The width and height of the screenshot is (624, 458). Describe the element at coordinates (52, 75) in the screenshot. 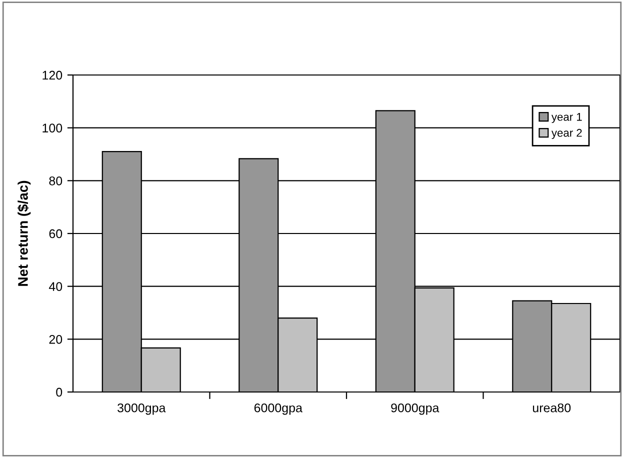

I see `y-tick-label: 120` at that location.